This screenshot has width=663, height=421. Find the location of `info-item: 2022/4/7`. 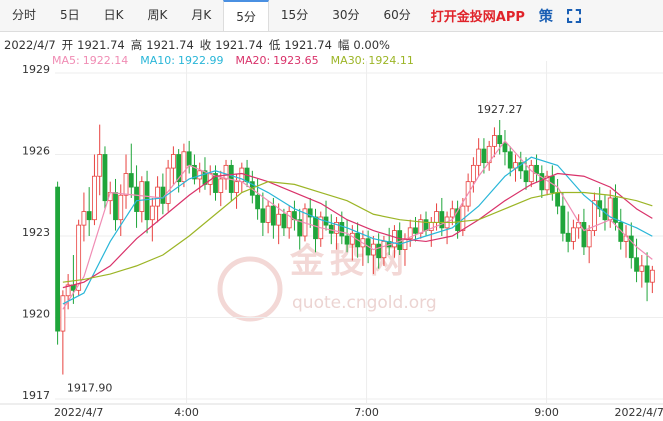

info-item: 2022/4/7 is located at coordinates (30, 45).